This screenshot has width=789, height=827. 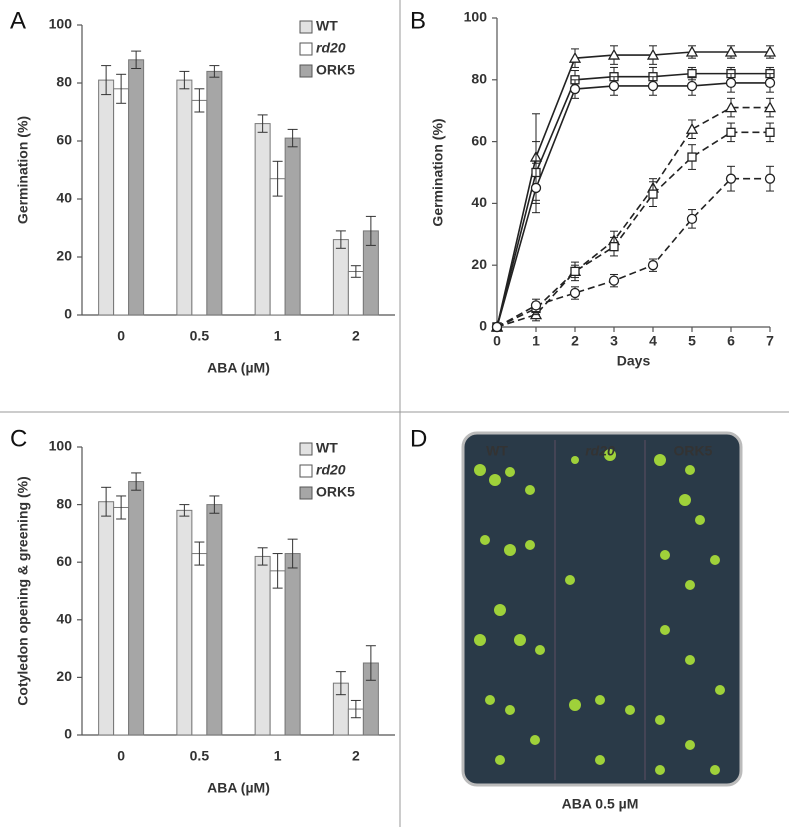 What do you see at coordinates (600, 804) in the screenshot?
I see `photo-caption: ABA 0.5 µM` at bounding box center [600, 804].